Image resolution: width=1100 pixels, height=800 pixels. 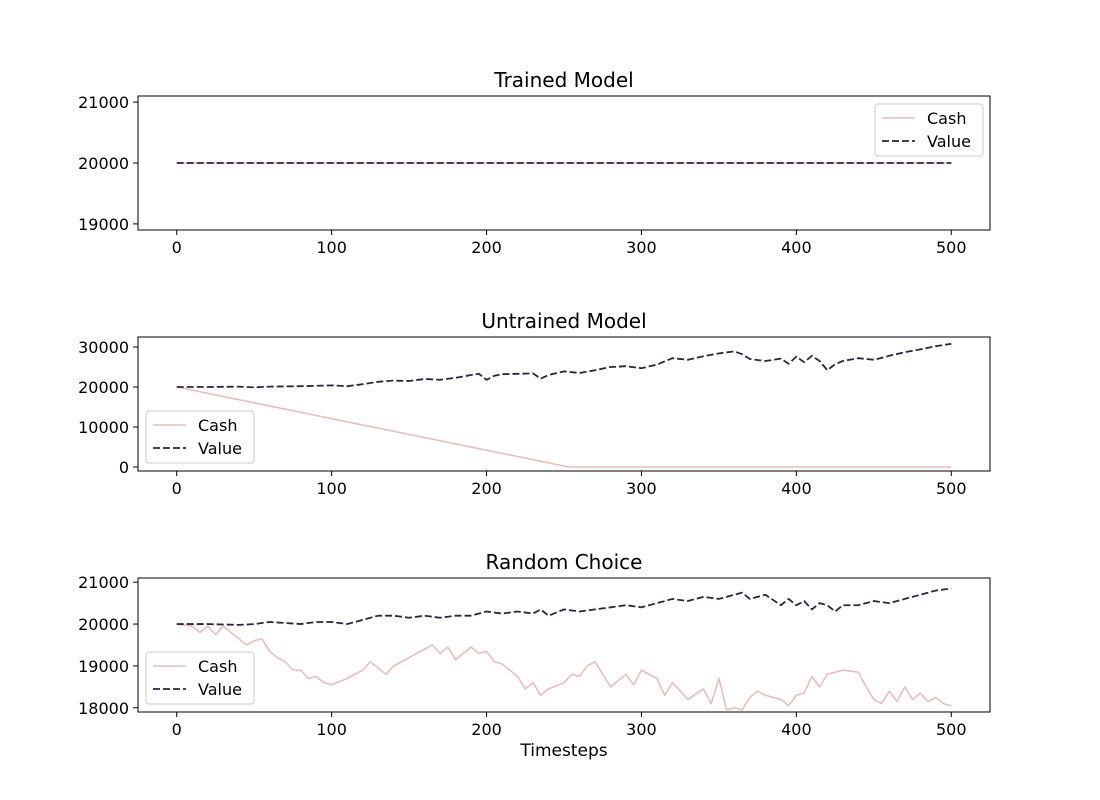 What do you see at coordinates (103, 427) in the screenshot?
I see `y-tick-label: 10000` at bounding box center [103, 427].